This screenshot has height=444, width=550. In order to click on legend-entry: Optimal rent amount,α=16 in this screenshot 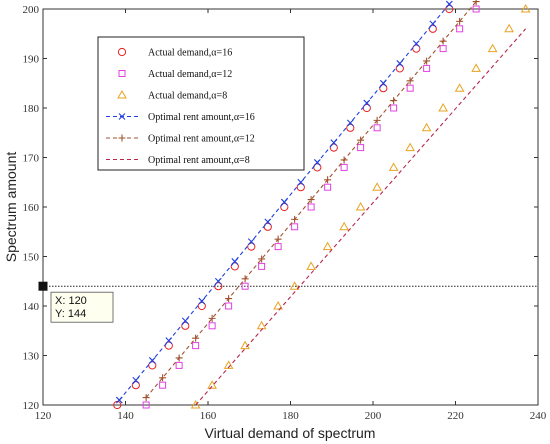, I will do `click(180, 117)`.